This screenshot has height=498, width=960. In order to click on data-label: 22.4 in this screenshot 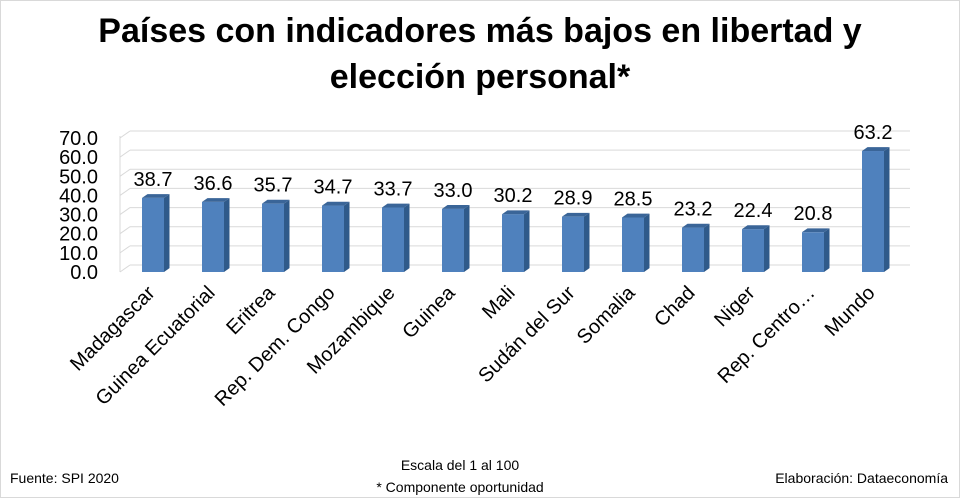, I will do `click(753, 211)`.